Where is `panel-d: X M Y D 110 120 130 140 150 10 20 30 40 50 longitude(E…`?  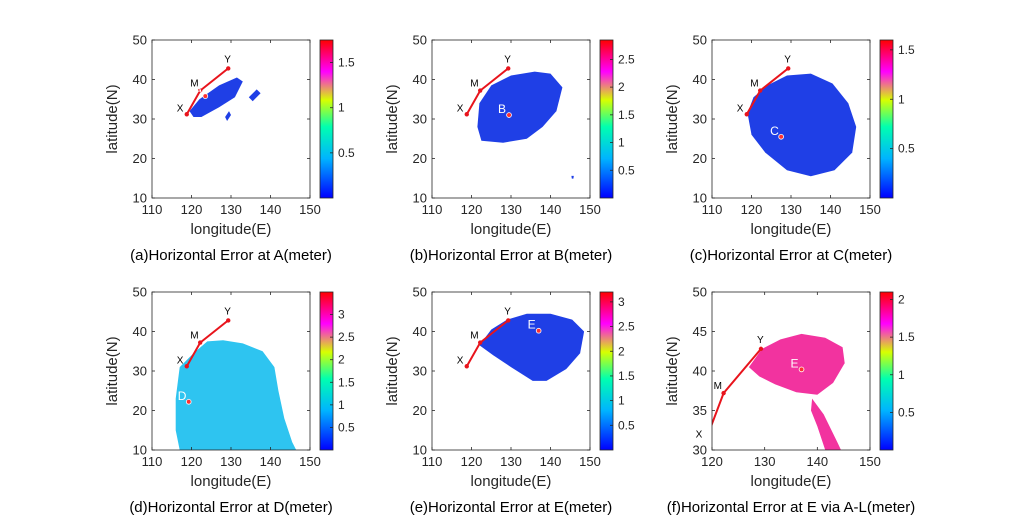
panel-d: X M Y D 110 120 130 140 150 10 20 30 40 50 longitude(E… is located at coordinates (229, 401).